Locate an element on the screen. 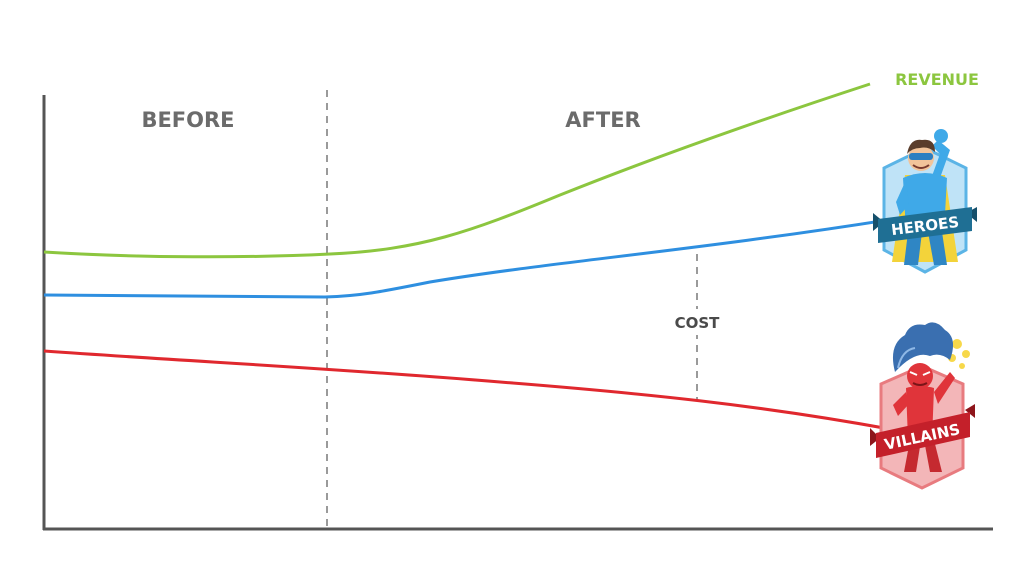 The width and height of the screenshot is (1024, 570). cost-label-bg is located at coordinates (697, 322).